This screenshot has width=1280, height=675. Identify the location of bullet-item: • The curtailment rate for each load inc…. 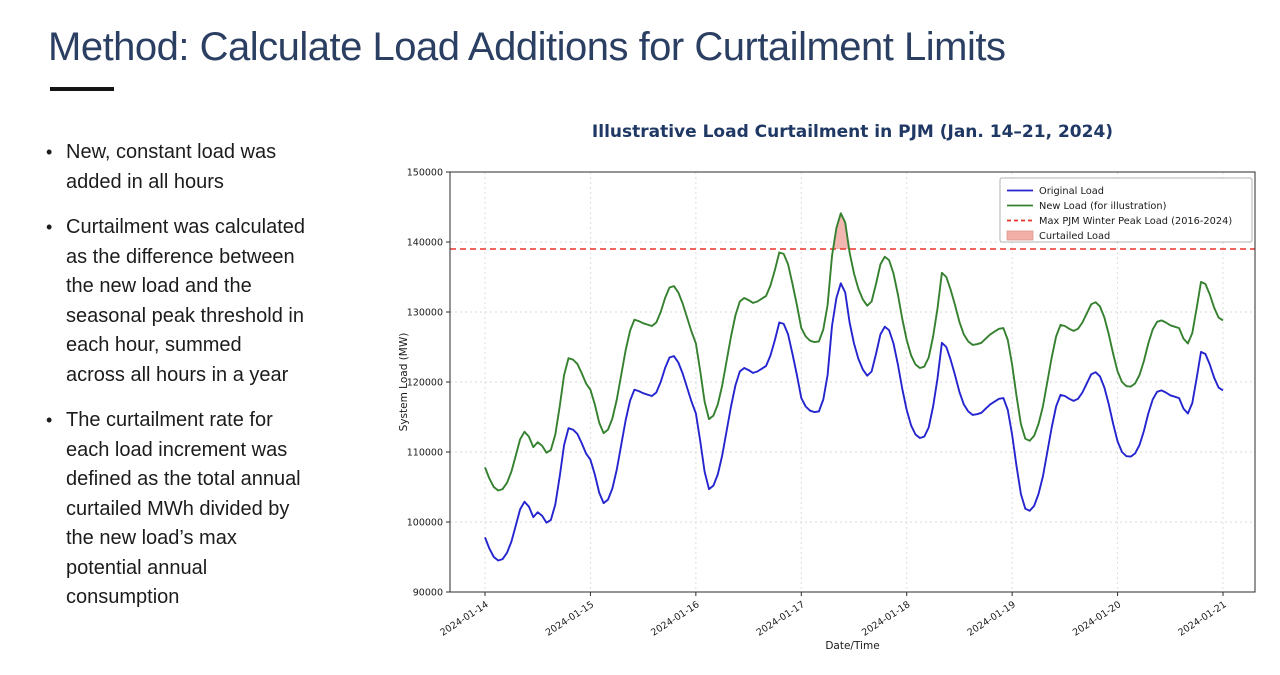
(211, 509).